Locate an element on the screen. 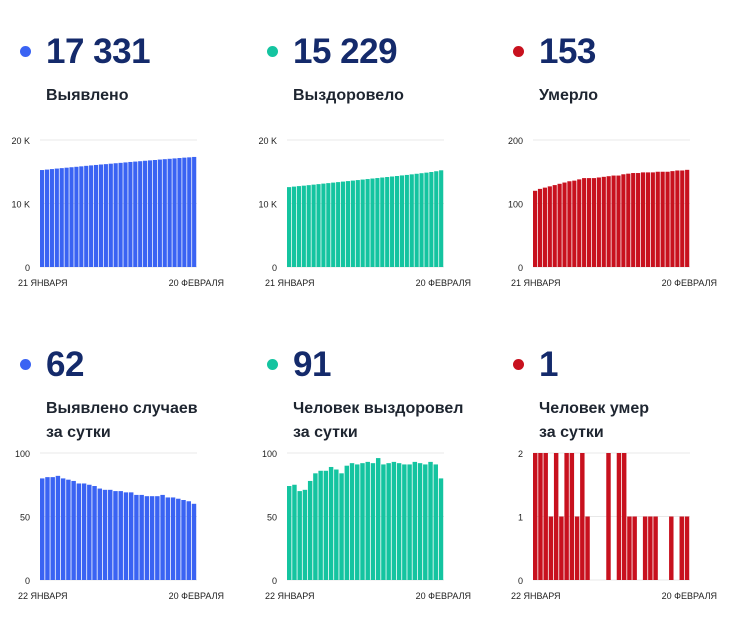 The height and width of the screenshot is (627, 739). metric-label: Умерло is located at coordinates (568, 96).